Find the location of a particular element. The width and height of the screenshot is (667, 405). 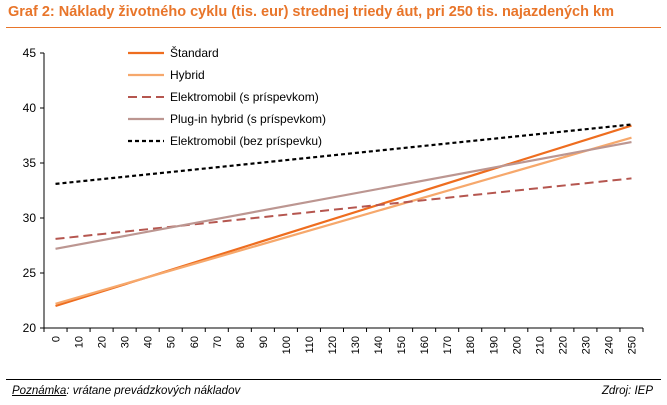

legend-label: Štandard is located at coordinates (194, 53).